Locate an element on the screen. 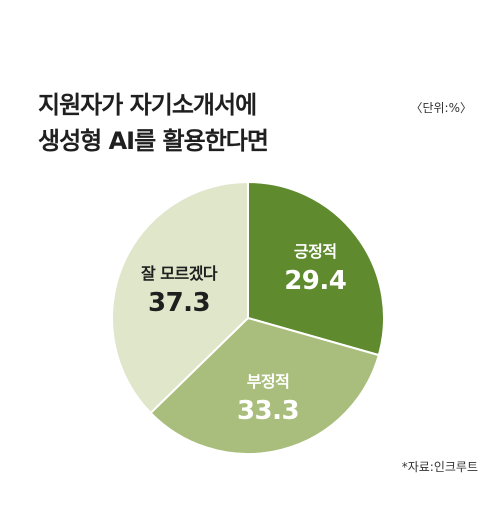 The width and height of the screenshot is (500, 521). slice-value-0: 29.4 is located at coordinates (315, 281).